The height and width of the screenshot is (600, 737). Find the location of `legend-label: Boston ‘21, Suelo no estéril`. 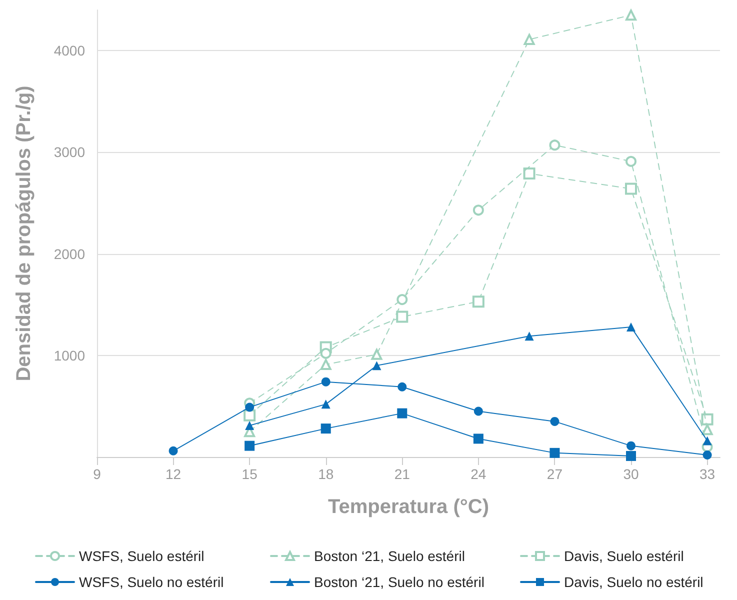

legend-label: Boston ‘21, Suelo no estéril is located at coordinates (399, 582).